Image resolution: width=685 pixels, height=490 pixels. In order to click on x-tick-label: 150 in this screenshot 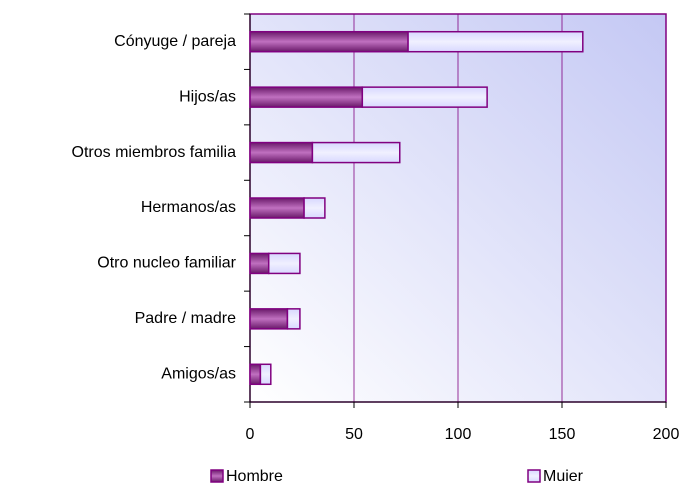, I will do `click(562, 434)`.